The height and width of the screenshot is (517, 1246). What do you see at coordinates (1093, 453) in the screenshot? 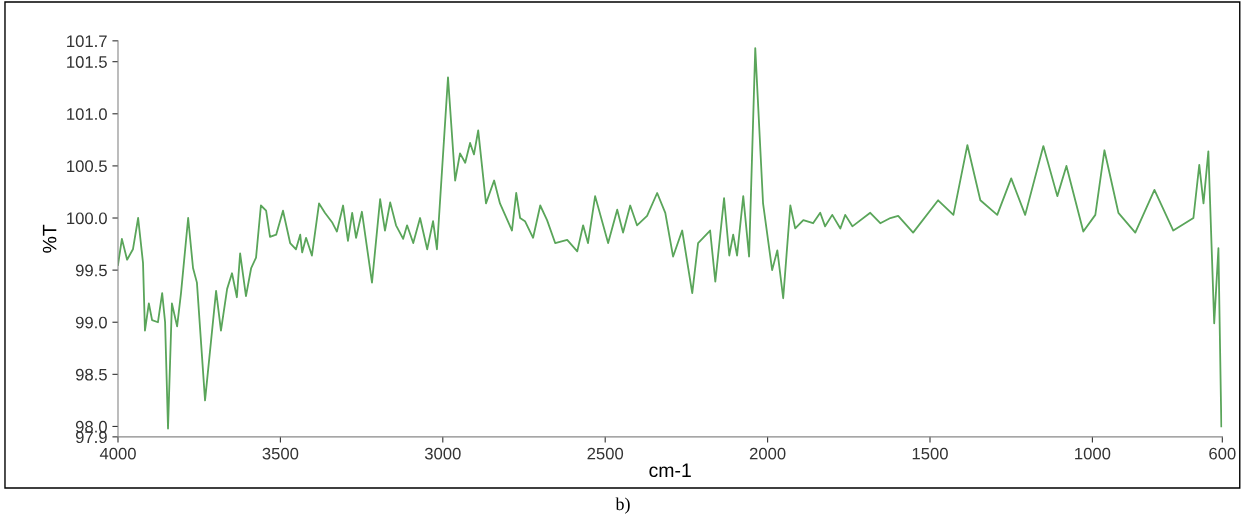
I see `x-tick-label: 1000` at bounding box center [1093, 453].